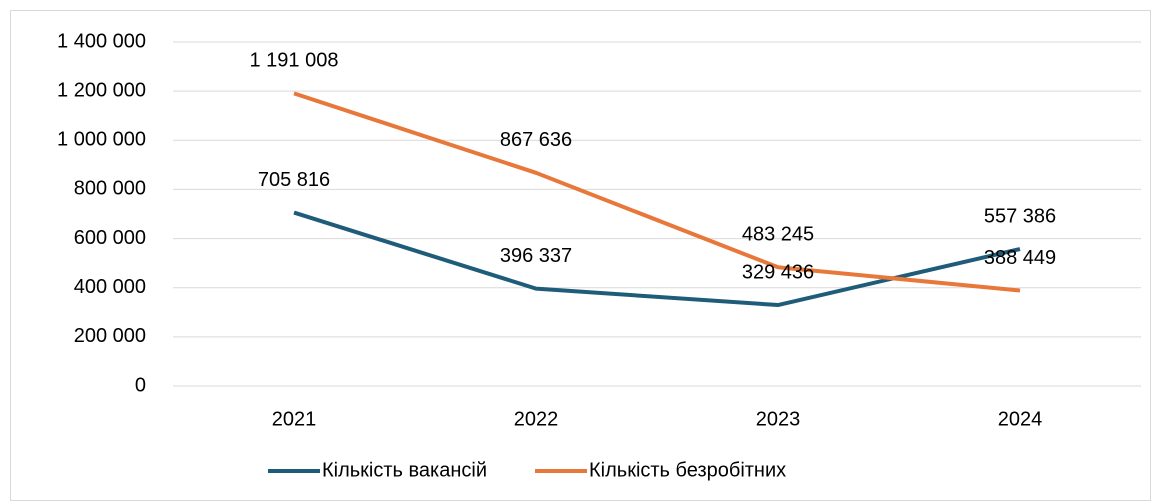  Describe the element at coordinates (404, 470) in the screenshot. I see `legend-label: Кількість вакансій` at that location.